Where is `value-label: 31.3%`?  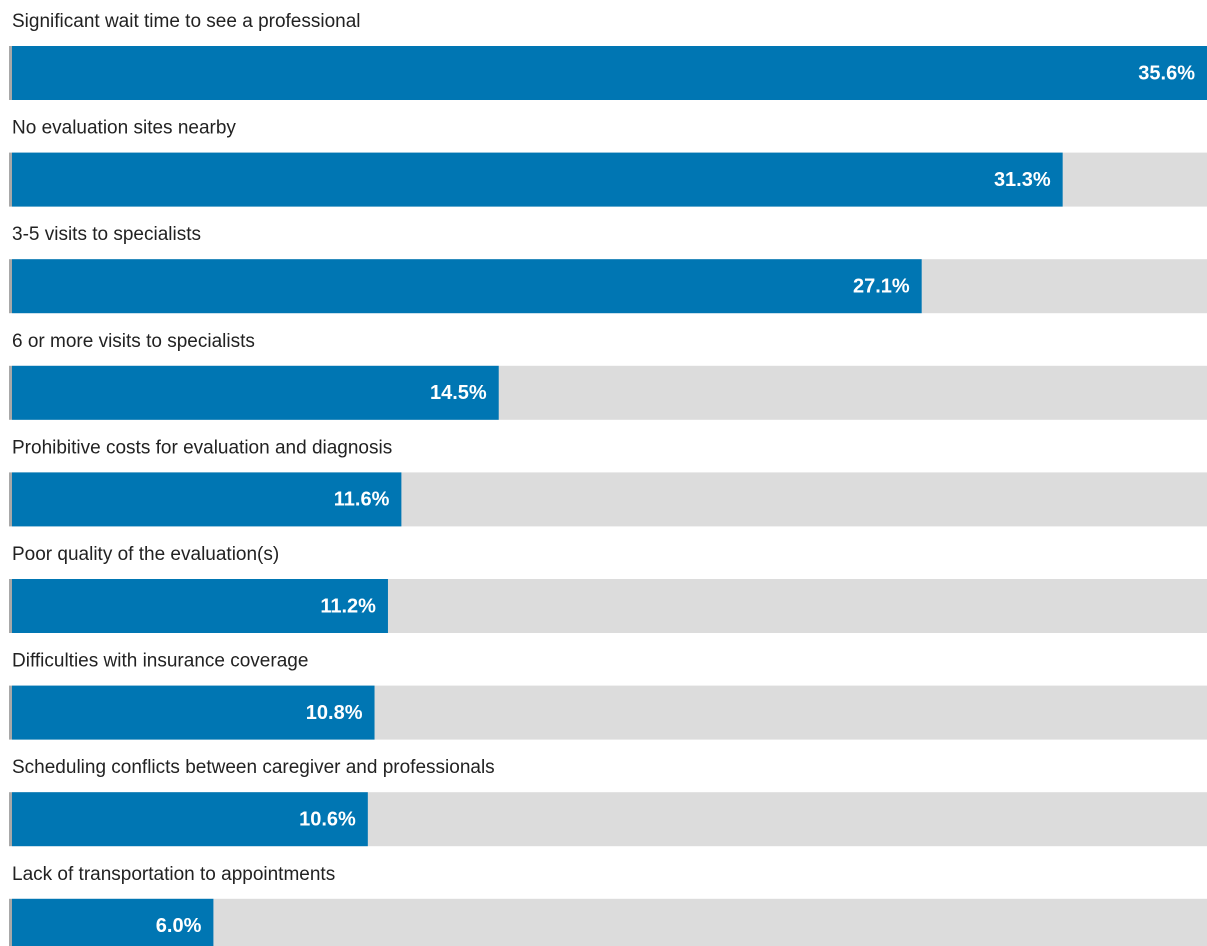
value-label: 31.3% is located at coordinates (1022, 180).